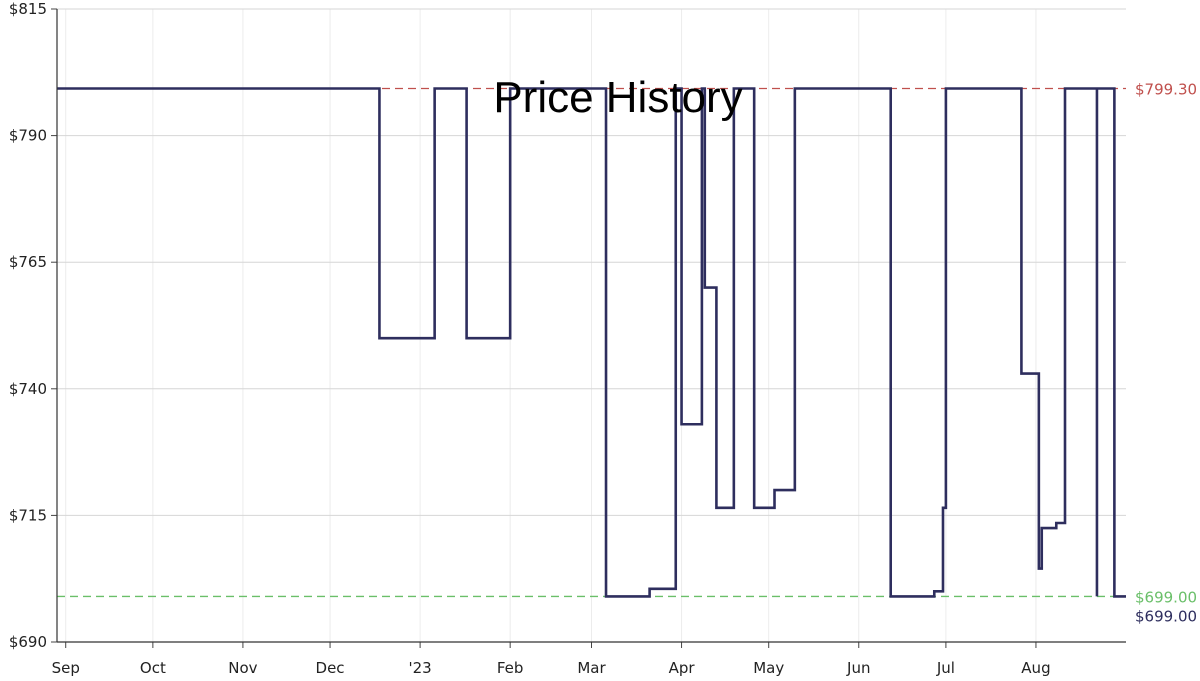 The height and width of the screenshot is (681, 1200). I want to click on x-tick-label: Jun, so click(858, 668).